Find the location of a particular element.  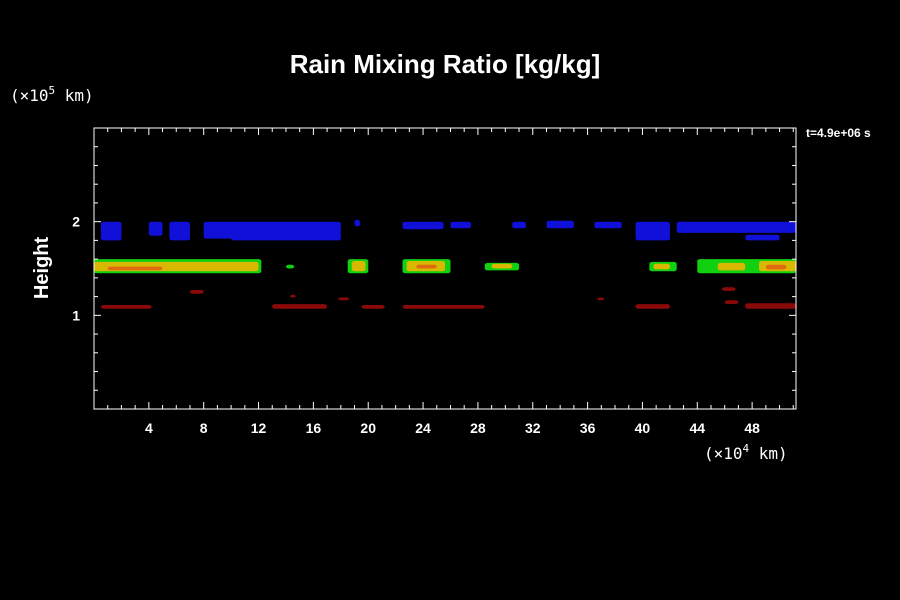

x-tick-label: 40 is located at coordinates (643, 428).